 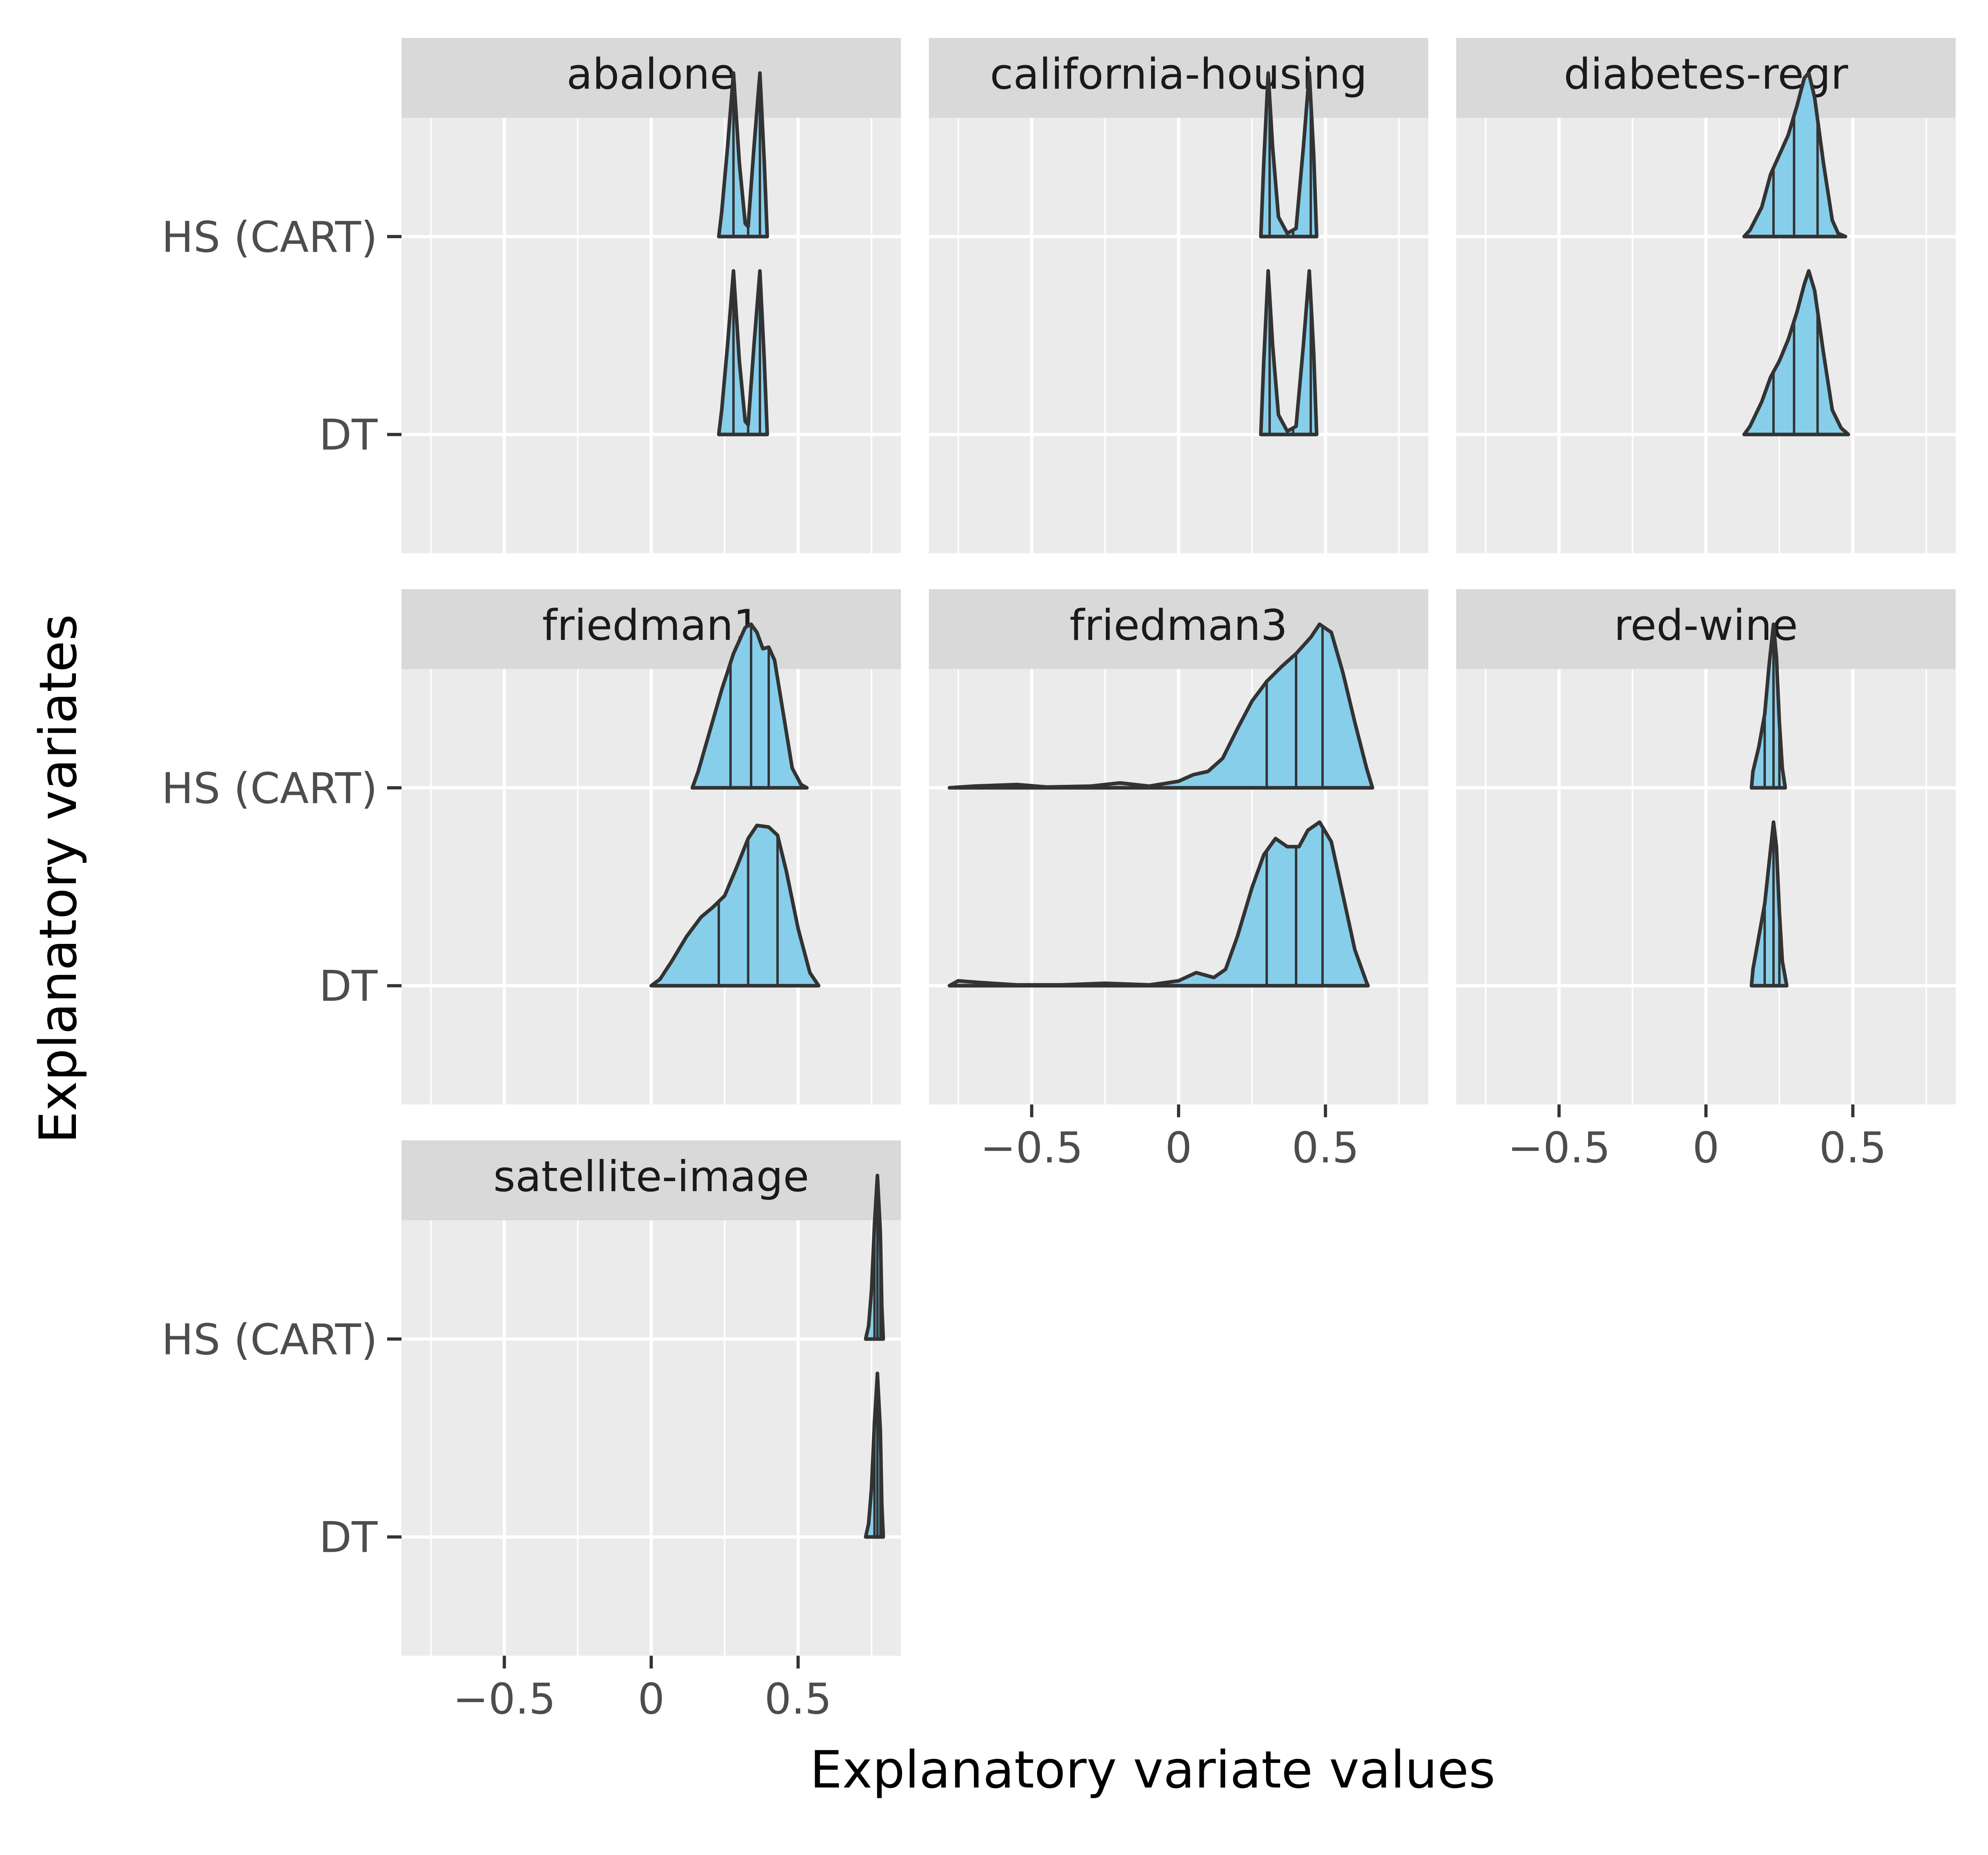 What do you see at coordinates (531, 295) in the screenshot?
I see `panel-abalone: abalone HS (CART) DT` at bounding box center [531, 295].